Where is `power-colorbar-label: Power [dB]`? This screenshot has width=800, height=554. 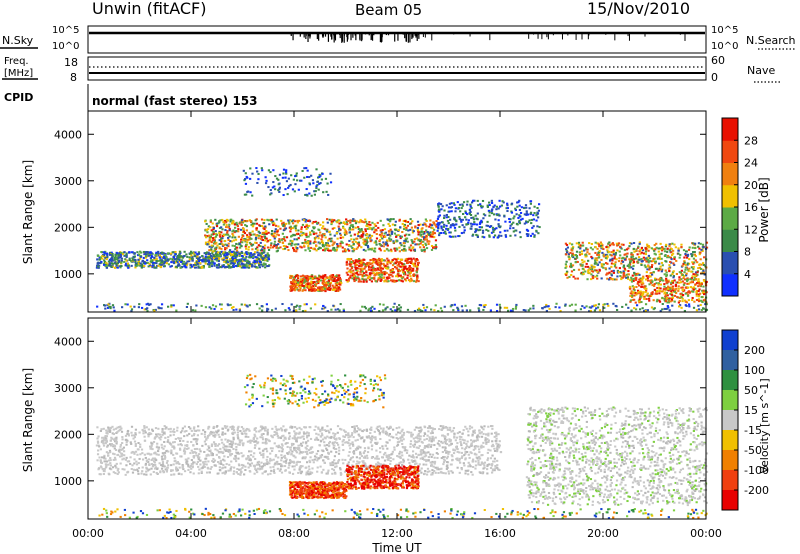 power-colorbar-label: Power [dB] is located at coordinates (764, 209).